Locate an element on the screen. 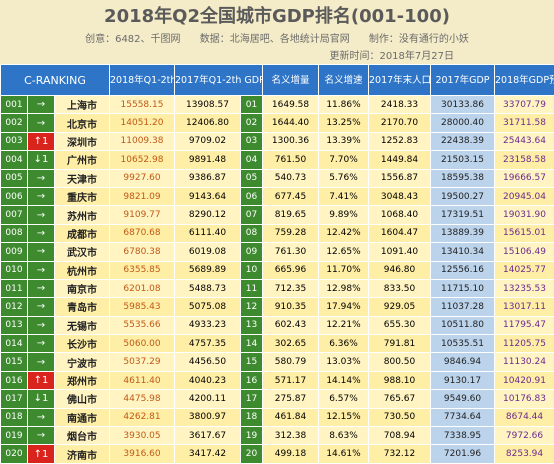  population-cell: 1449.84 is located at coordinates (400, 160).